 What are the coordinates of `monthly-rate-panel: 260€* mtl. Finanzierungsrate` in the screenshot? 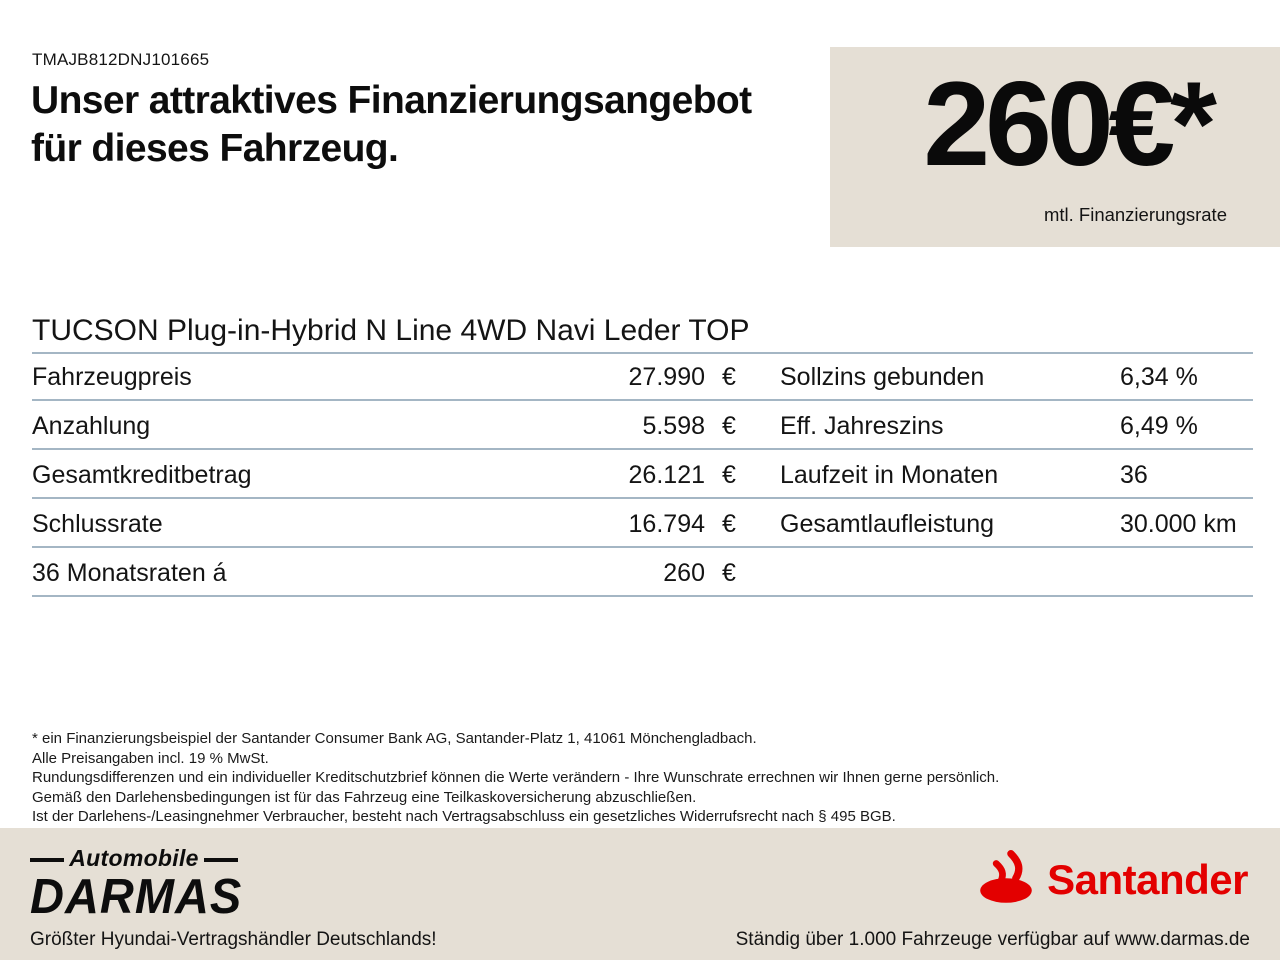 It's located at (1055, 147).